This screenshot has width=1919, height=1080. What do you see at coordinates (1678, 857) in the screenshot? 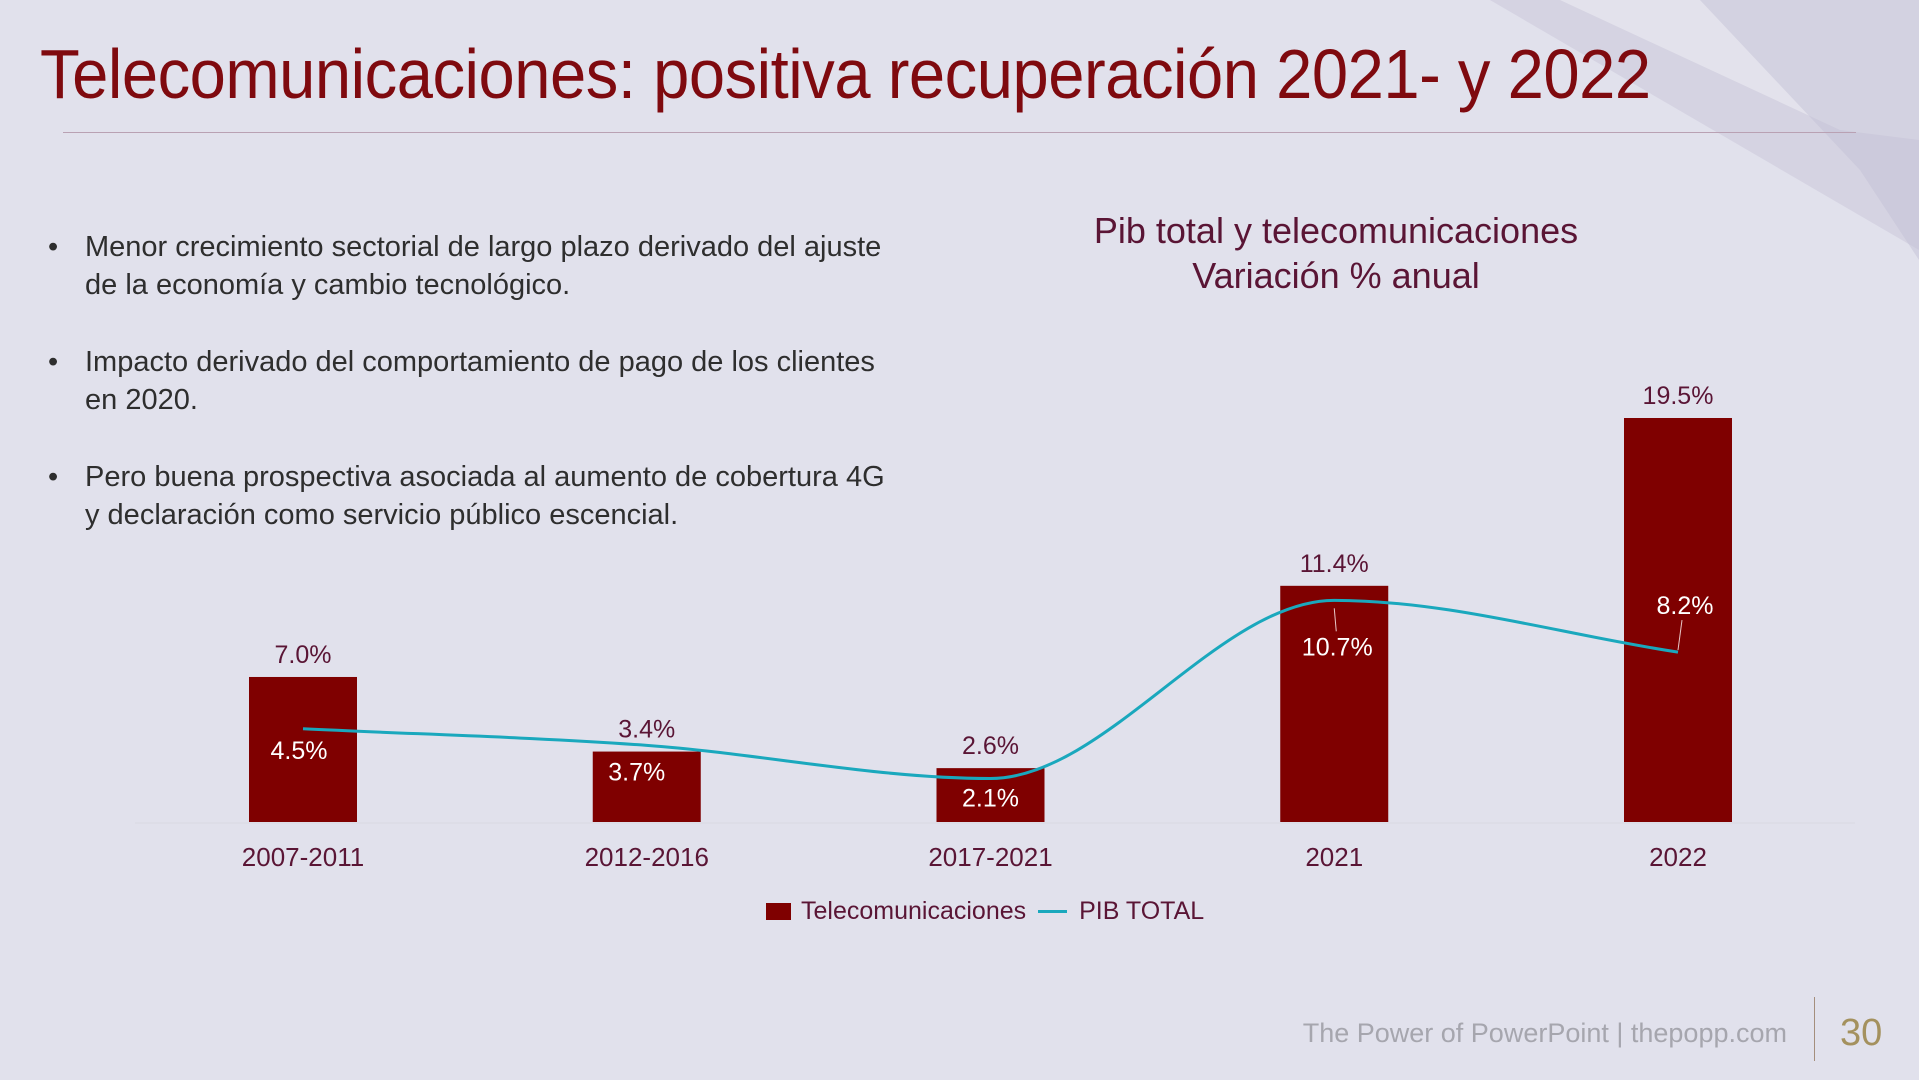
I see `x-tick-label: 2022` at bounding box center [1678, 857].